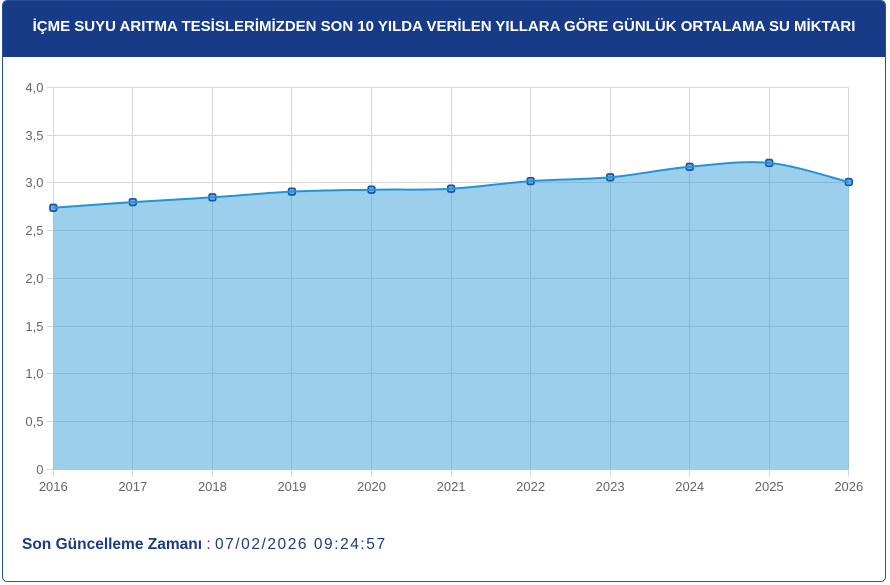 Image resolution: width=890 pixels, height=585 pixels. Describe the element at coordinates (769, 486) in the screenshot. I see `svg-text: 2025` at that location.